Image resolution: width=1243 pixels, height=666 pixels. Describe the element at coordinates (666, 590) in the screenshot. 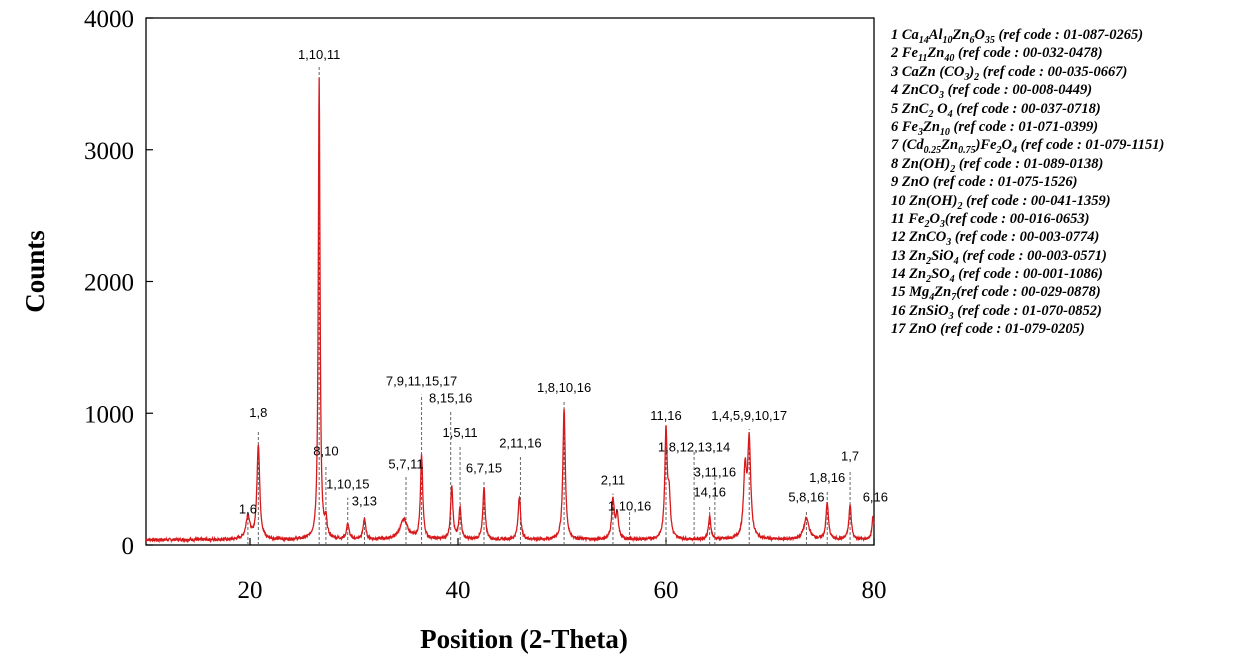

I see `x-tick-label: 60` at that location.